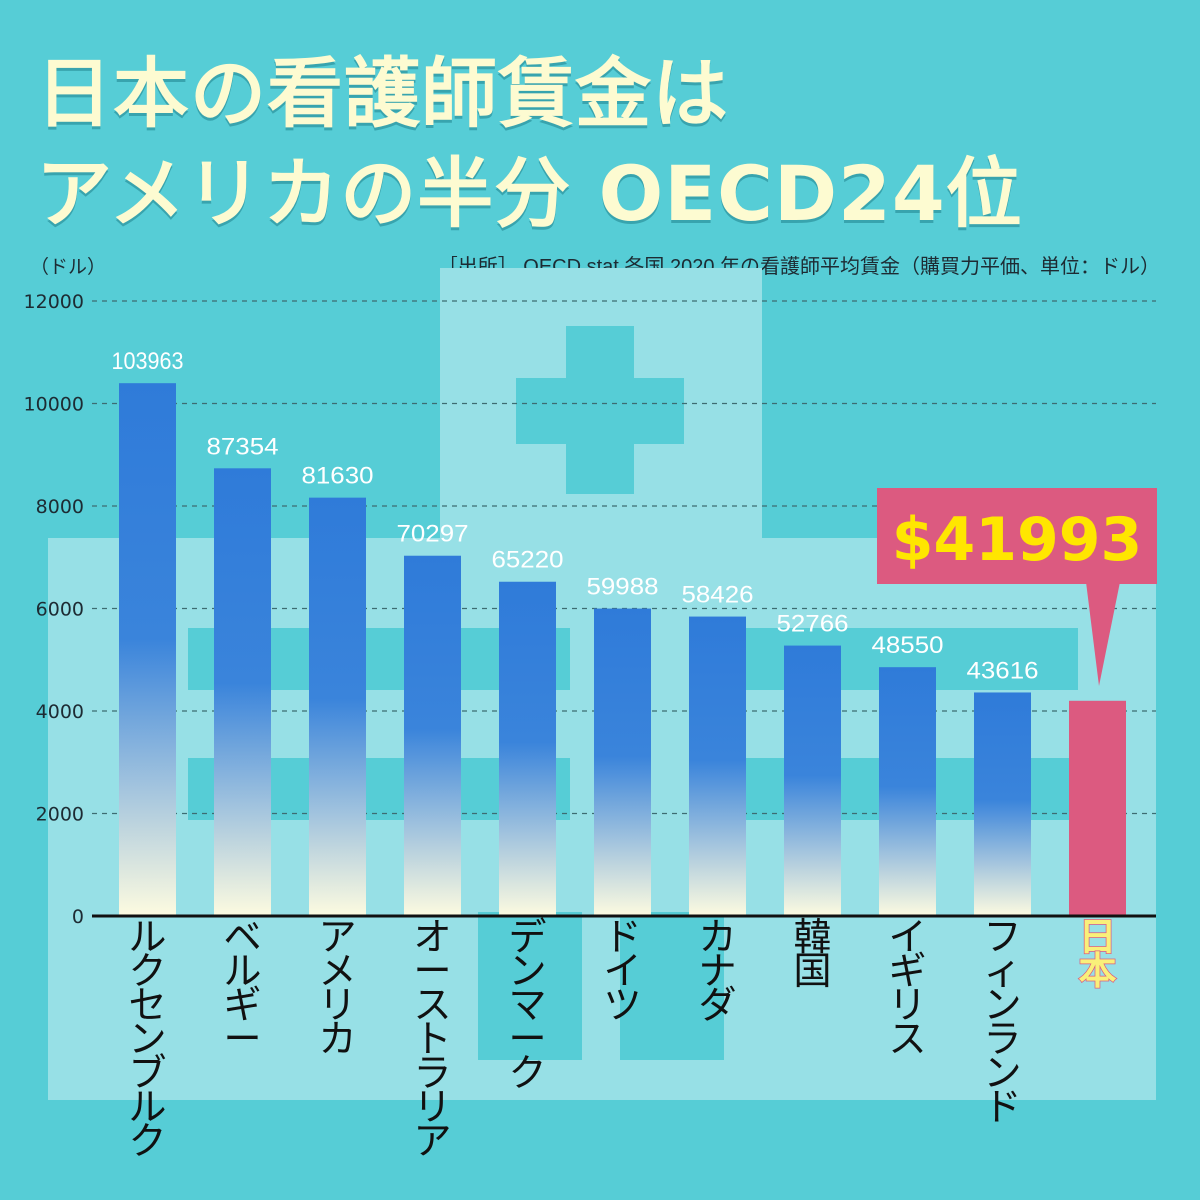  What do you see at coordinates (433, 534) in the screenshot?
I see `data-label: 70297` at bounding box center [433, 534].